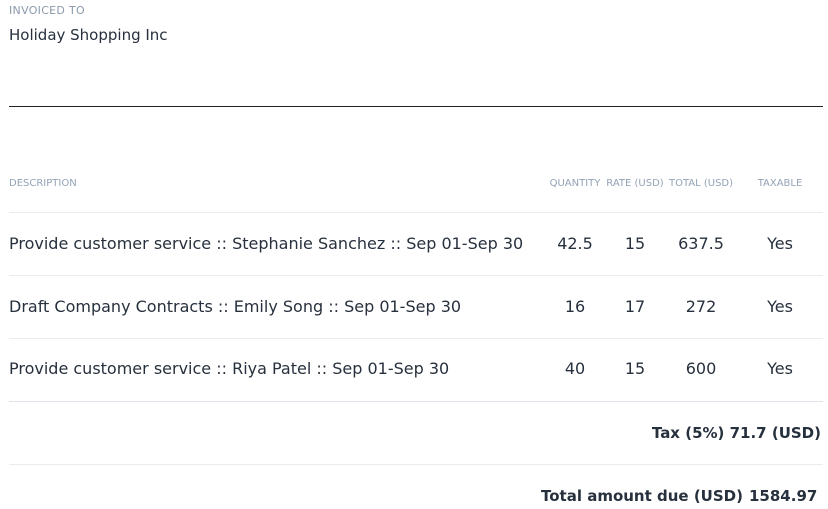 The width and height of the screenshot is (828, 509). I want to click on header-taxable: TAXABLE, so click(780, 183).